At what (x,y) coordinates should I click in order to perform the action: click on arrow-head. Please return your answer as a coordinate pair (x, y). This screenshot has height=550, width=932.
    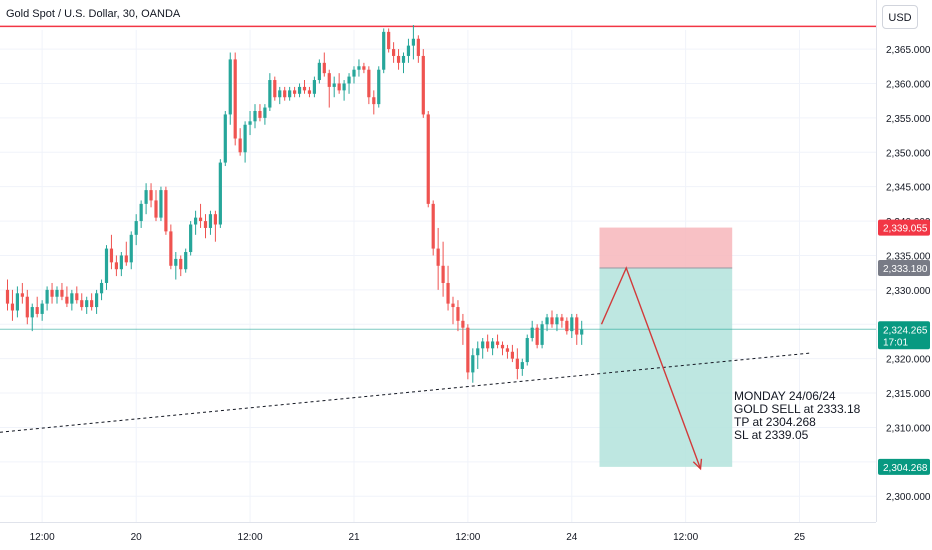
    Looking at the image, I should click on (697, 464).